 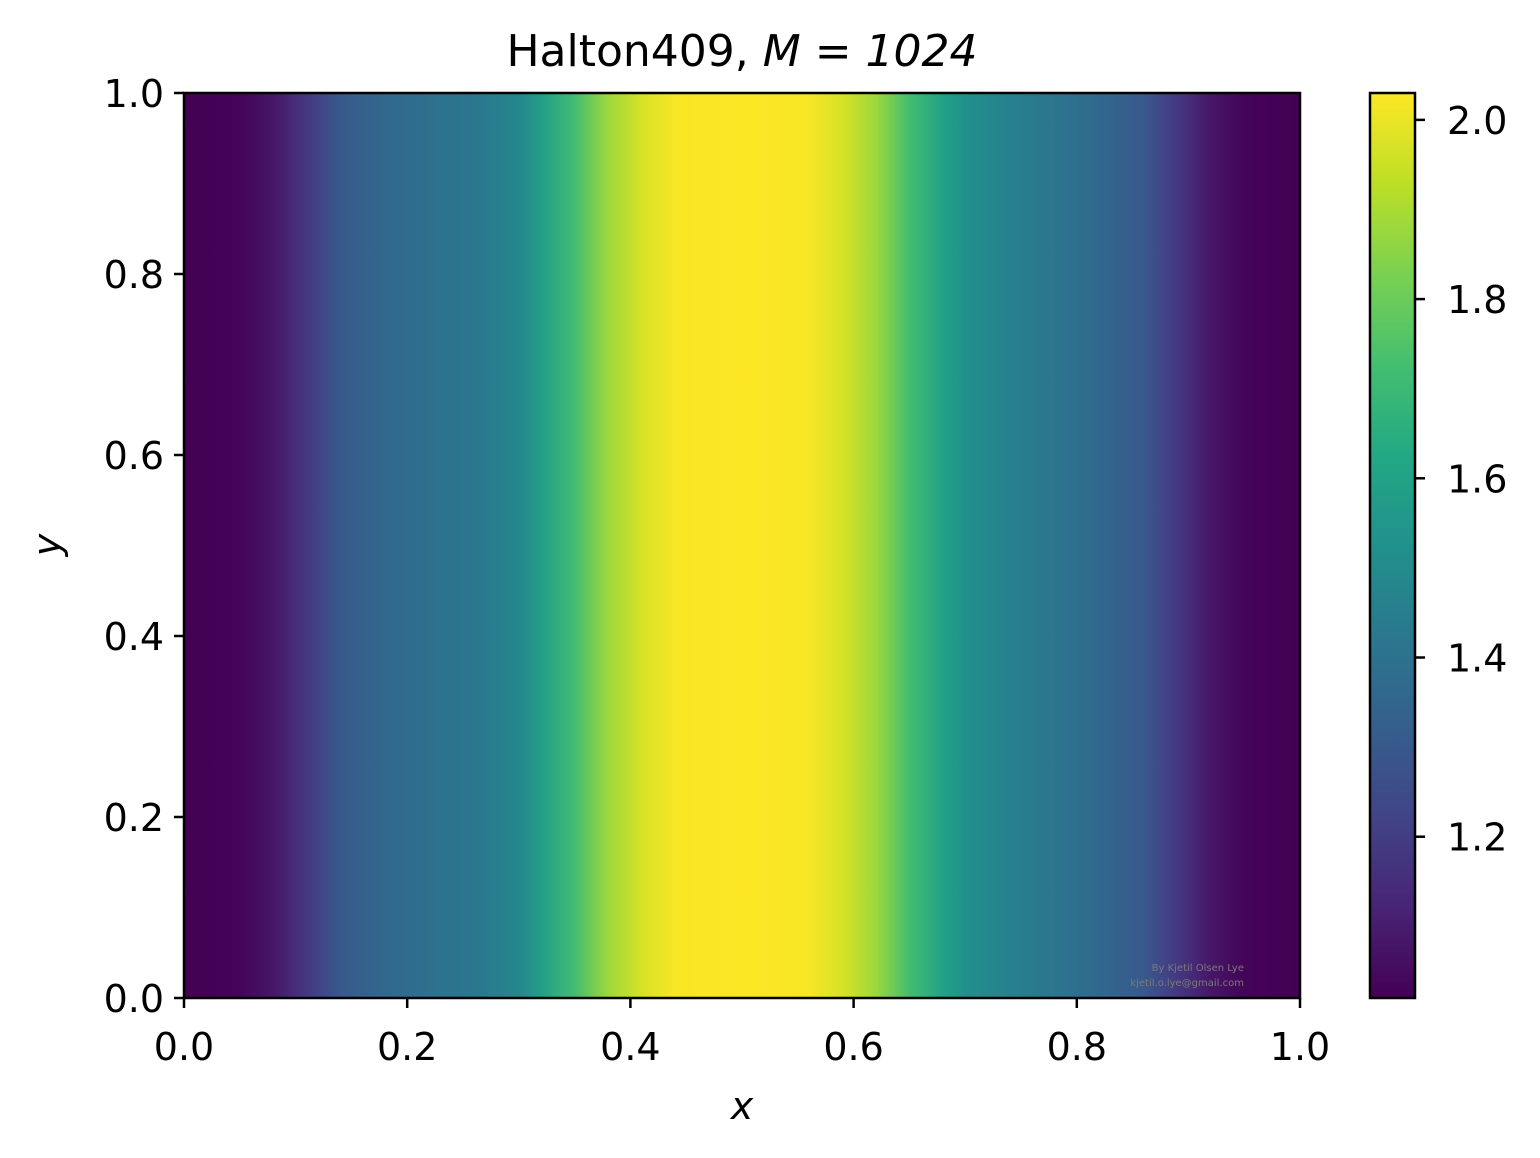 What do you see at coordinates (134, 818) in the screenshot?
I see `y-tick-label: 0.2` at bounding box center [134, 818].